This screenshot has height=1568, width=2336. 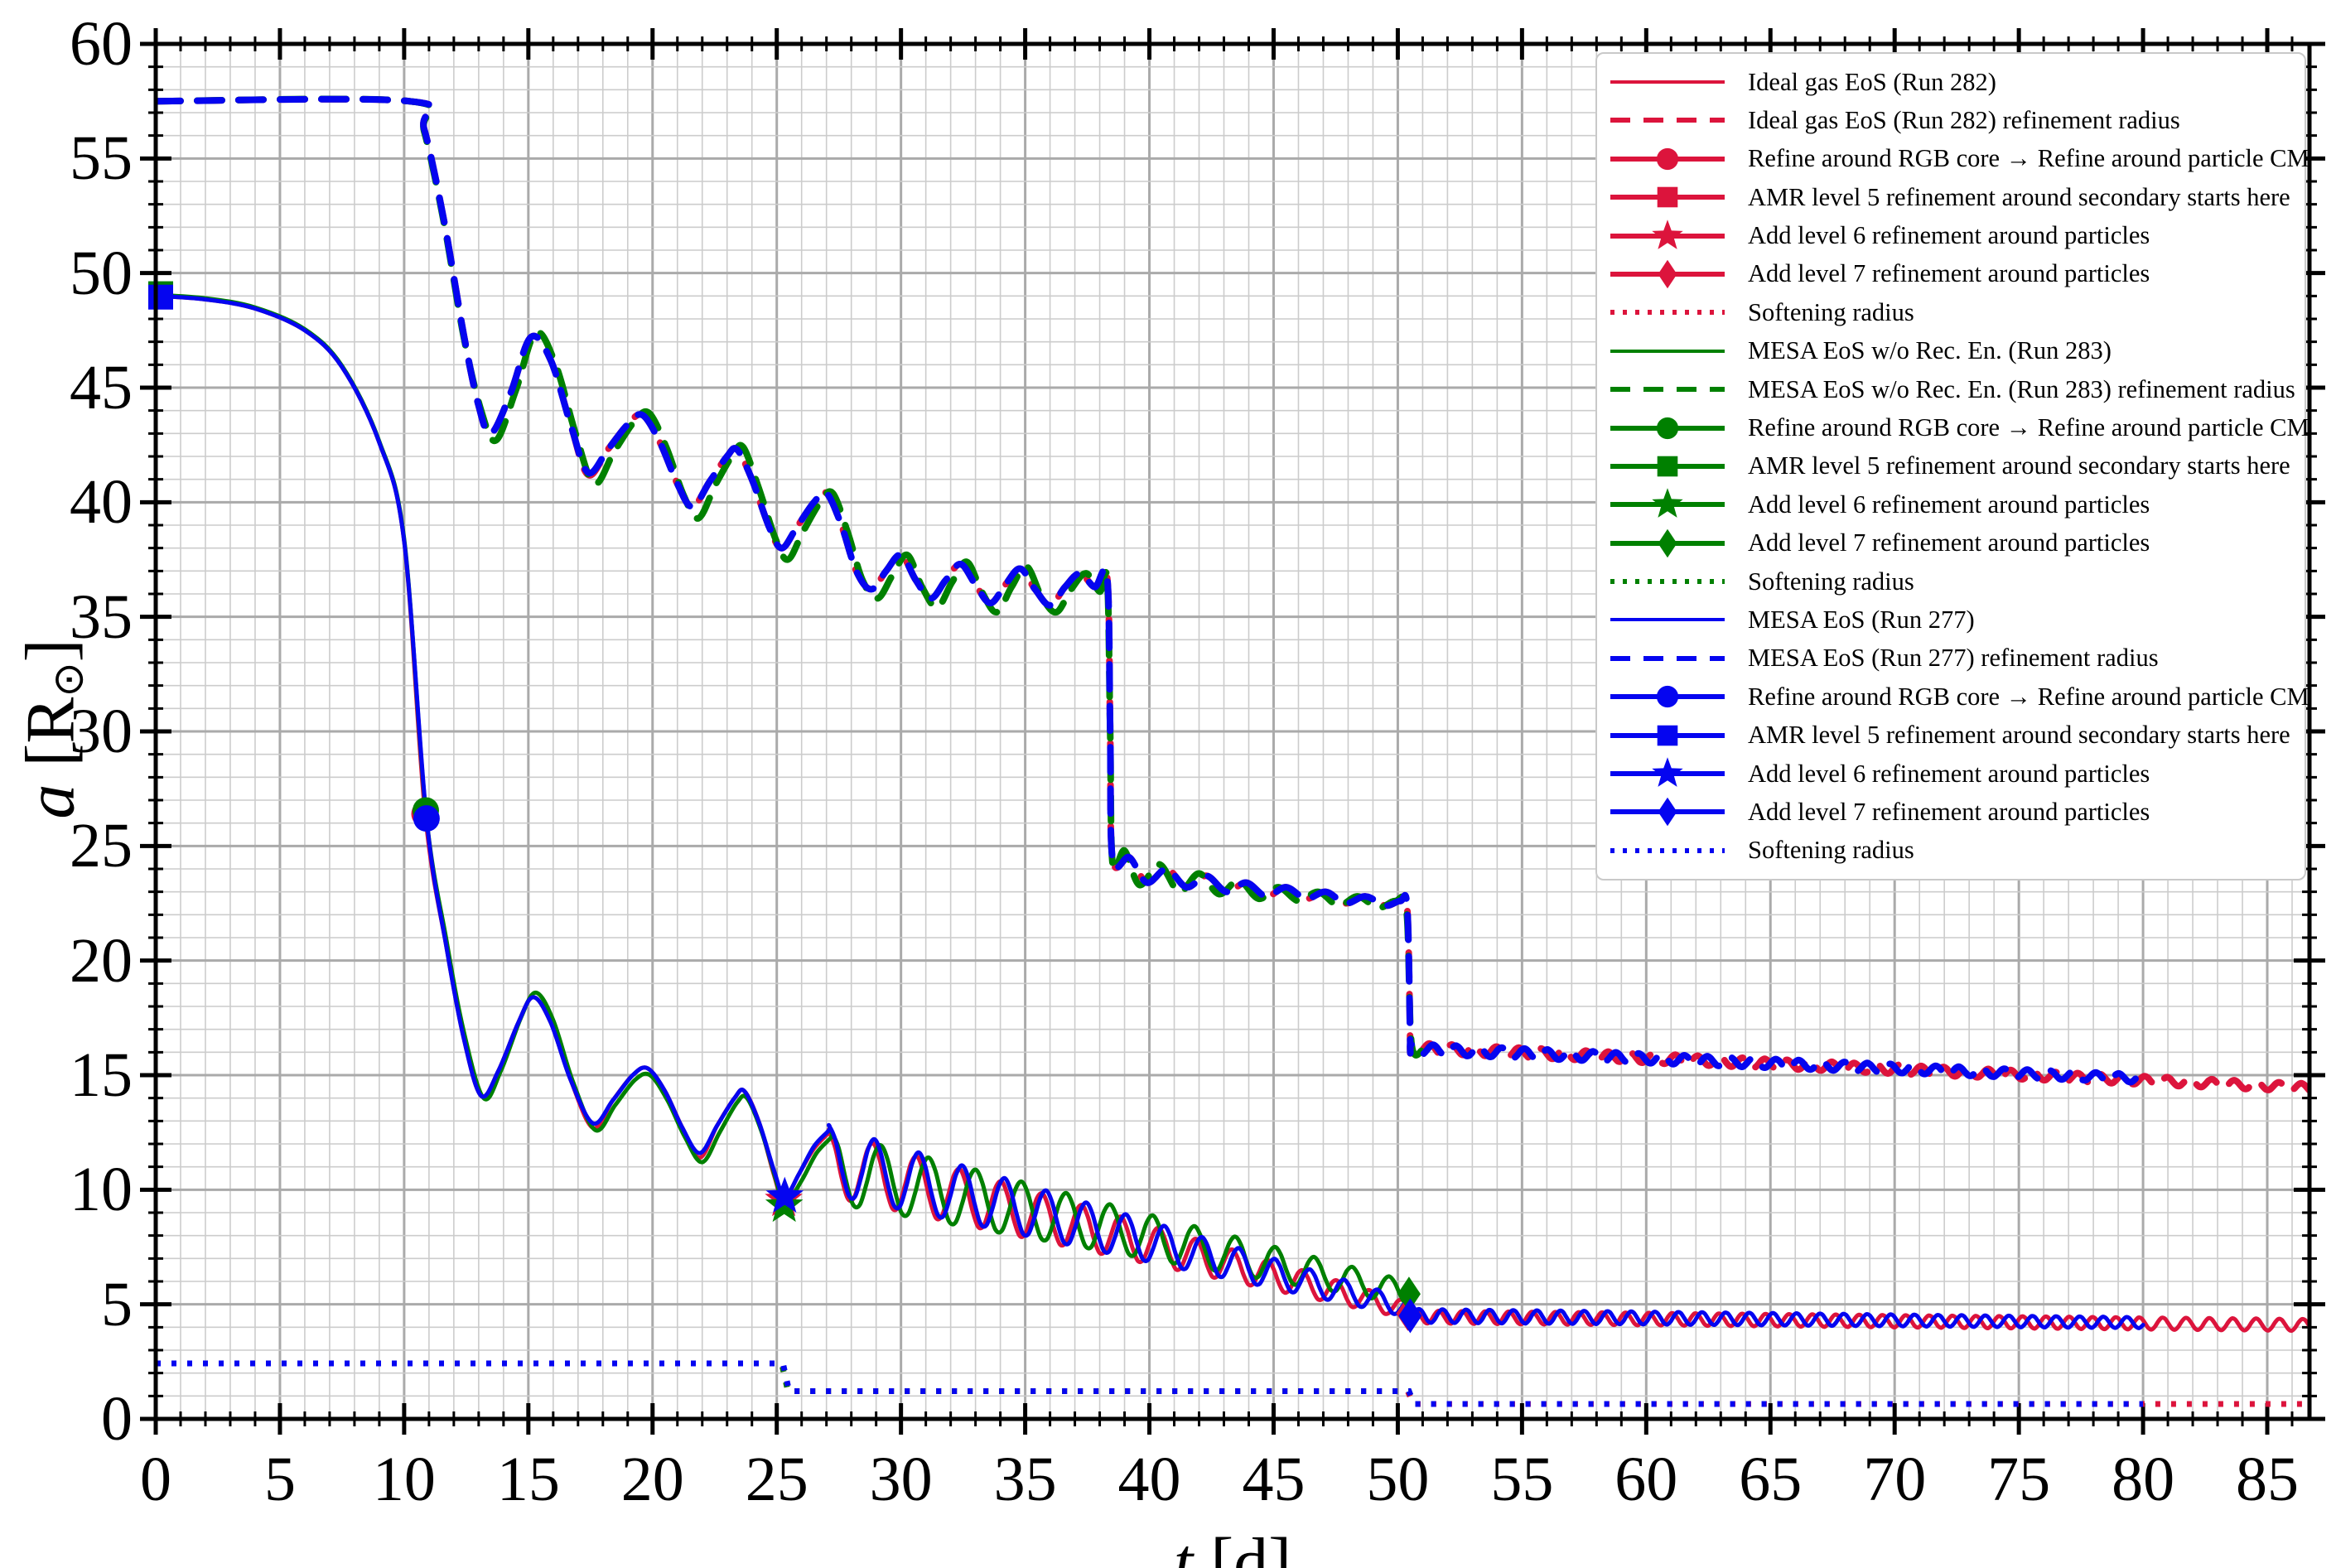 I want to click on y-tick-label: 10, so click(x=101, y=1190).